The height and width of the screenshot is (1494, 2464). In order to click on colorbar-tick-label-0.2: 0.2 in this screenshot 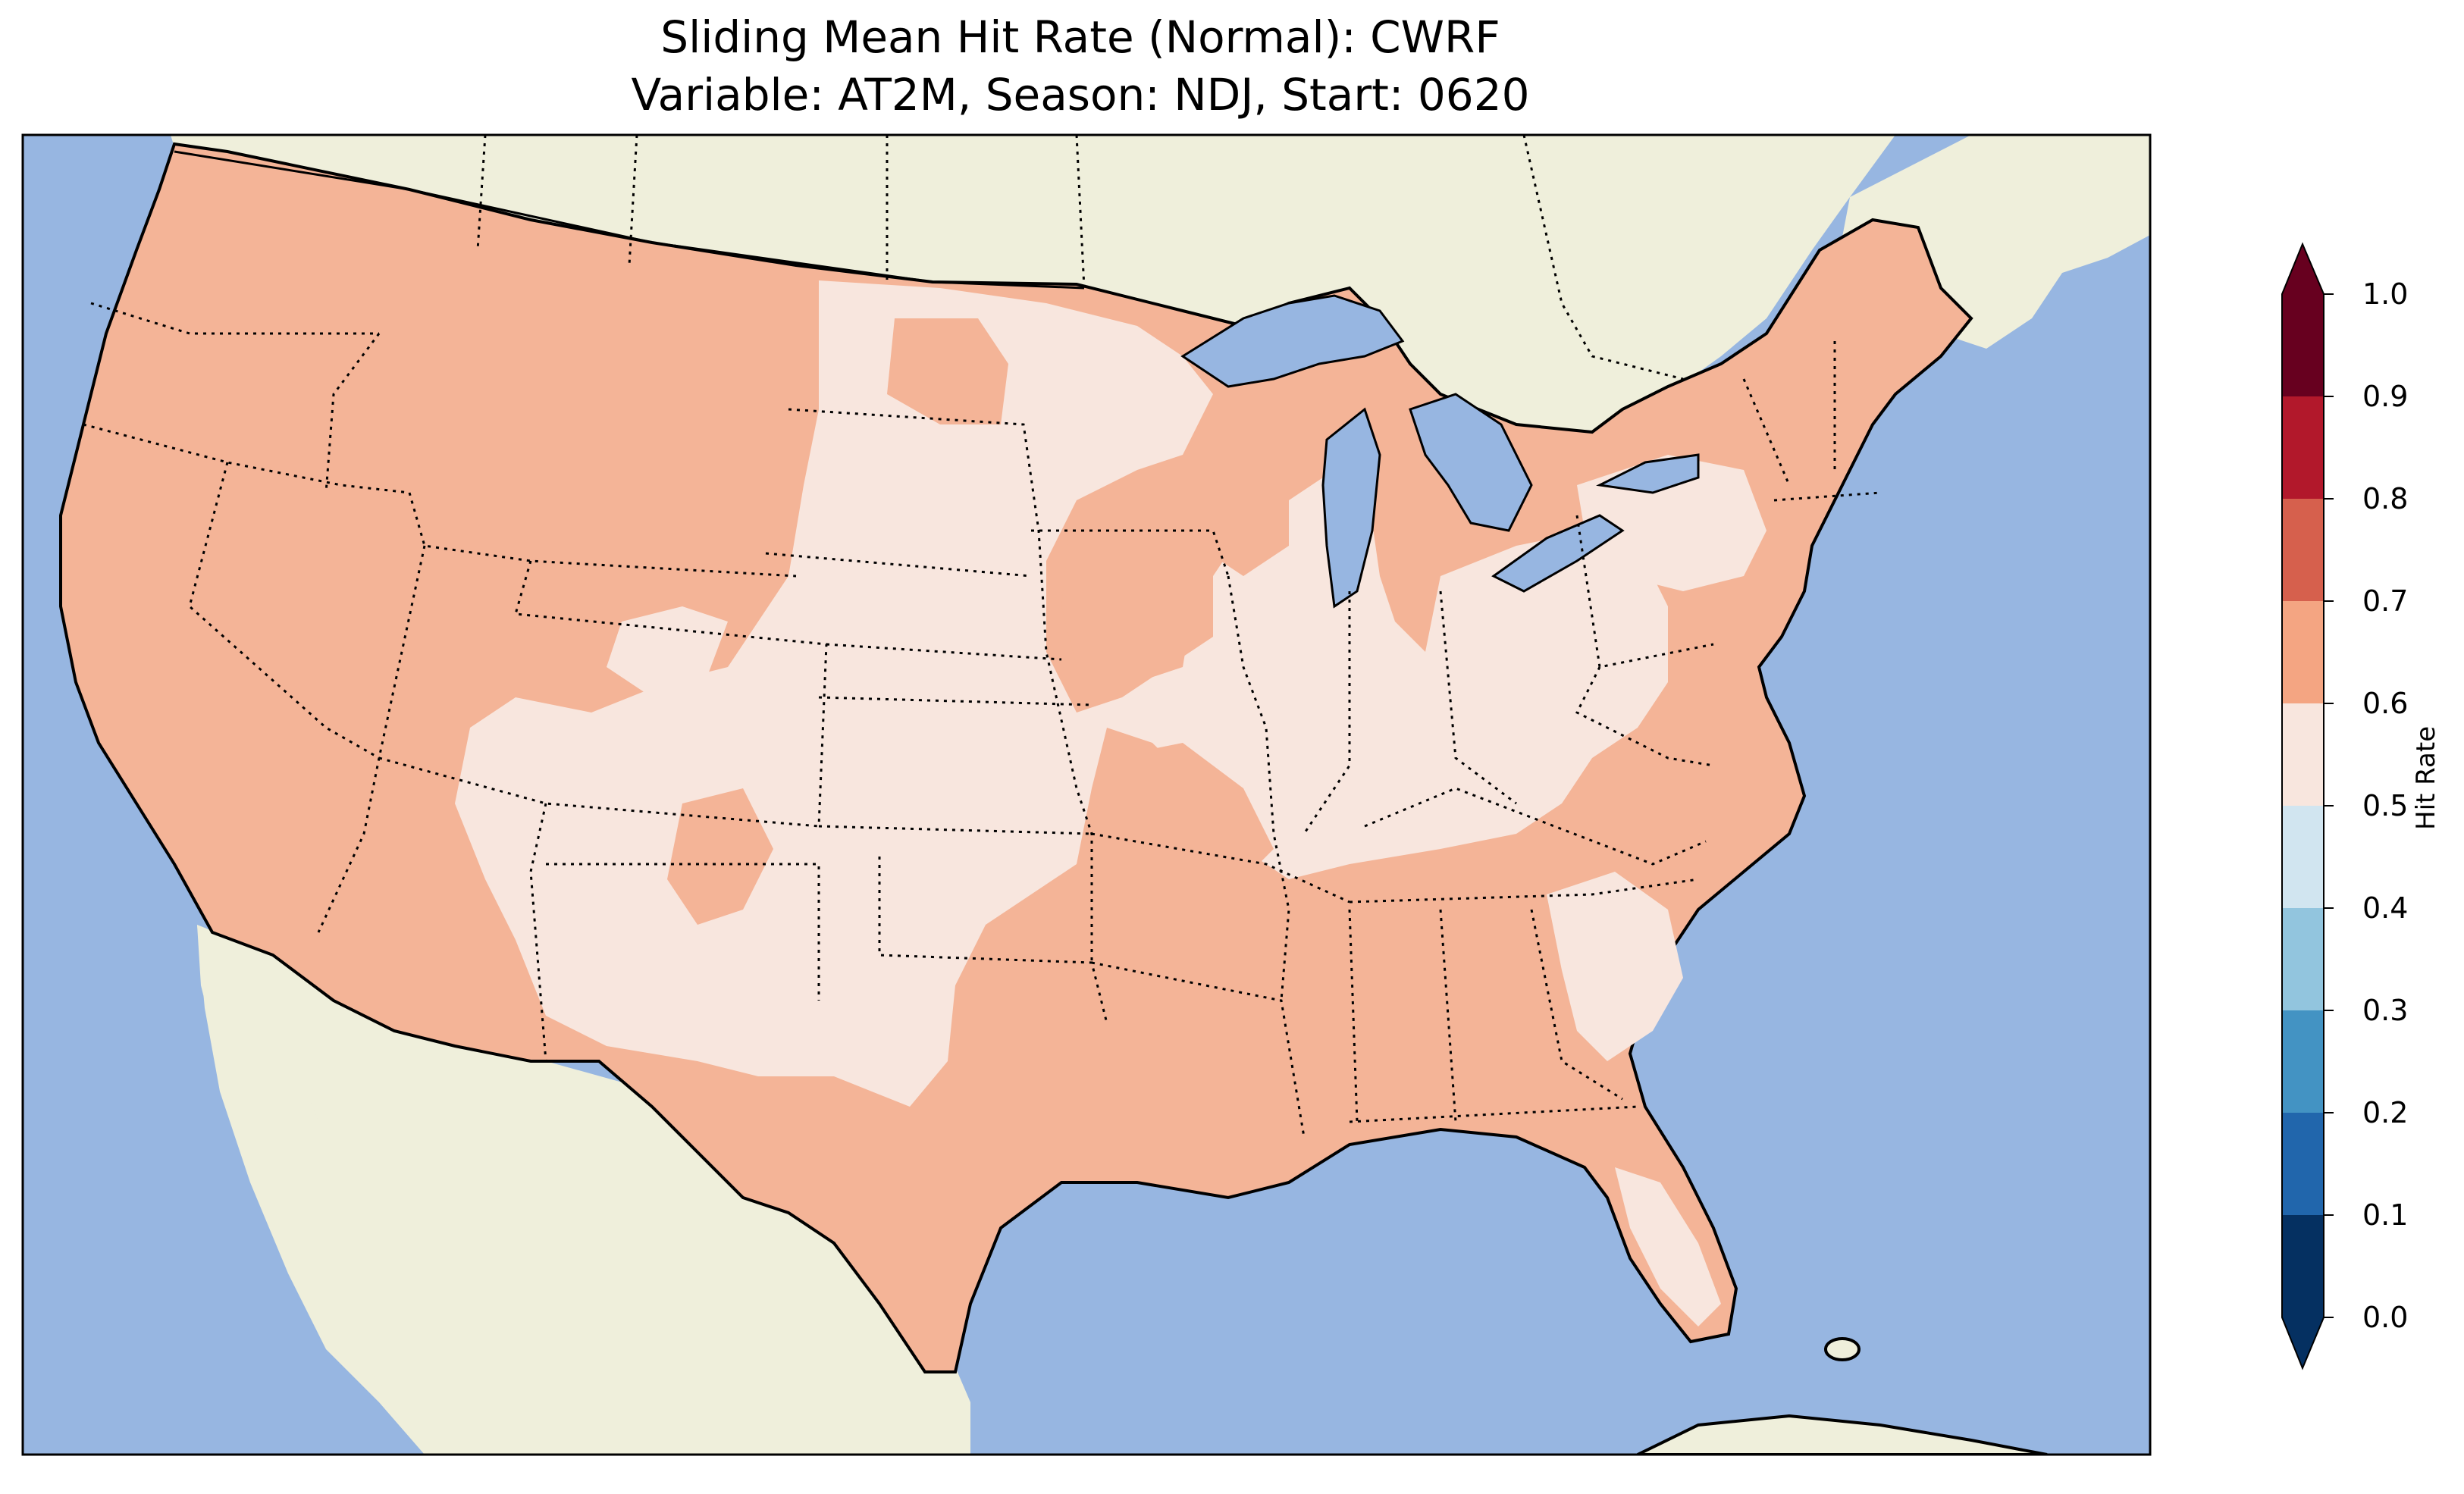, I will do `click(2385, 1112)`.